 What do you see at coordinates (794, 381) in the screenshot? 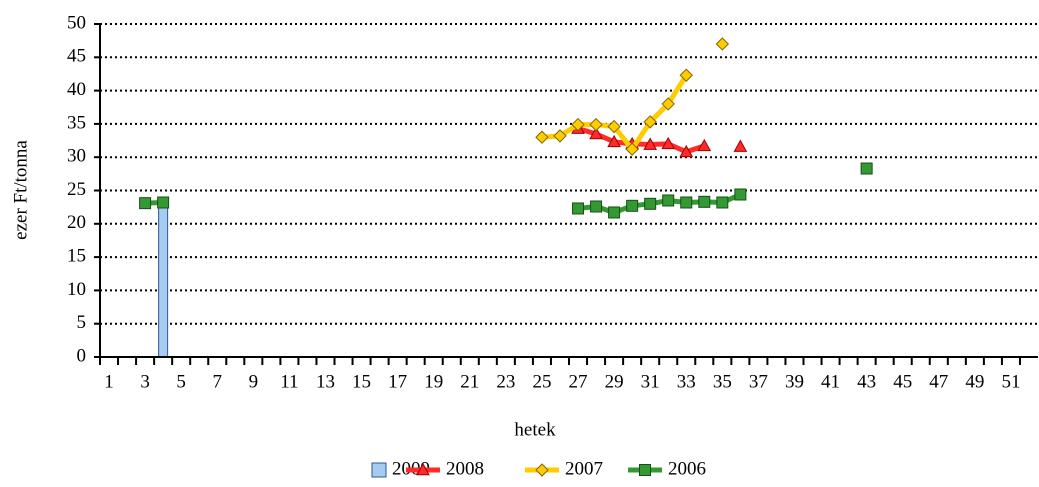
I see `x-tick-label: 39` at bounding box center [794, 381].